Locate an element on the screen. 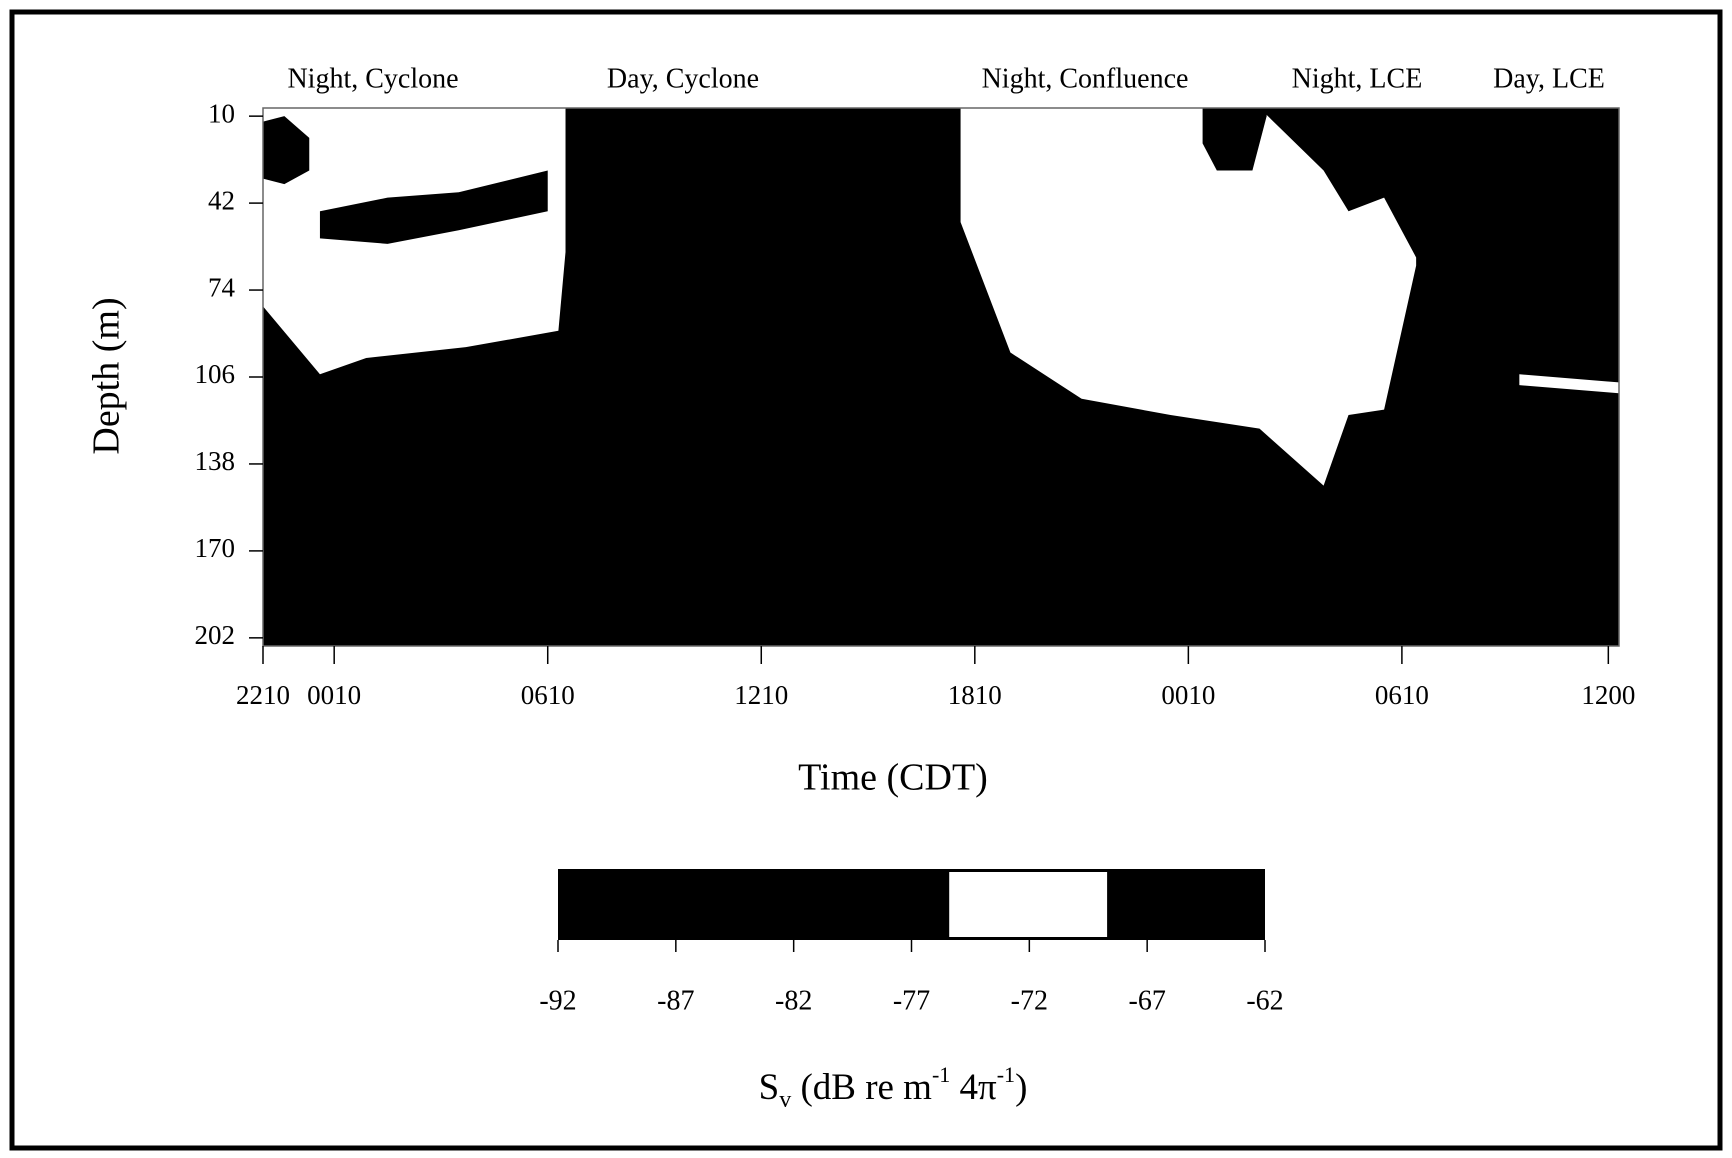 The image size is (1732, 1158). region-label: Night, LCE is located at coordinates (1357, 78).